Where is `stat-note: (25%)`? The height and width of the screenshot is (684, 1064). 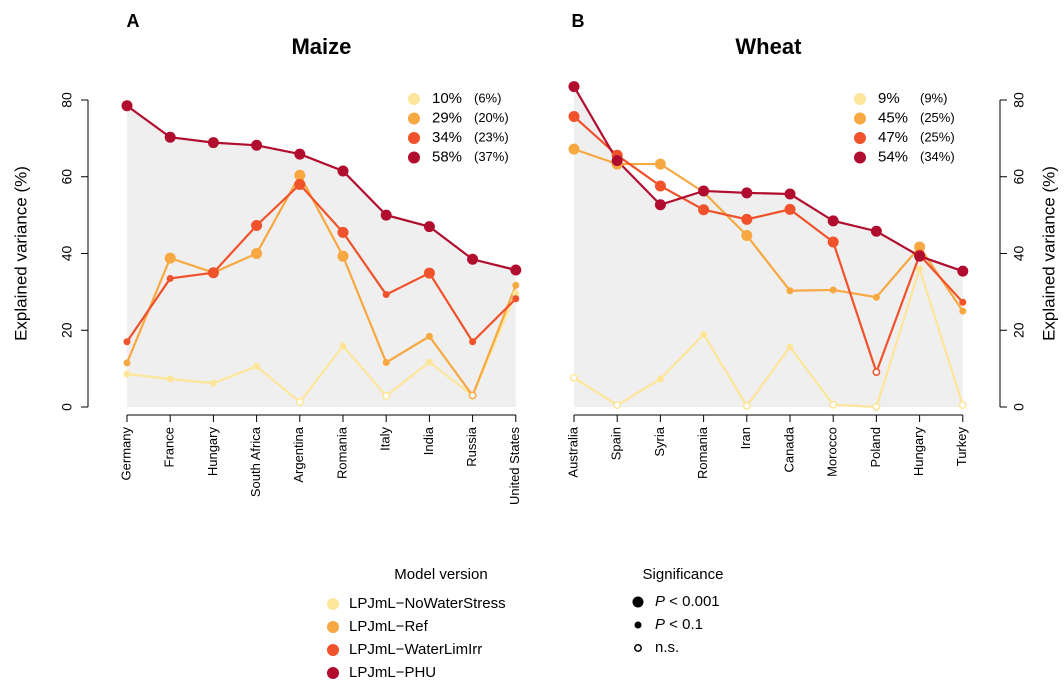
stat-note: (25%) is located at coordinates (937, 136).